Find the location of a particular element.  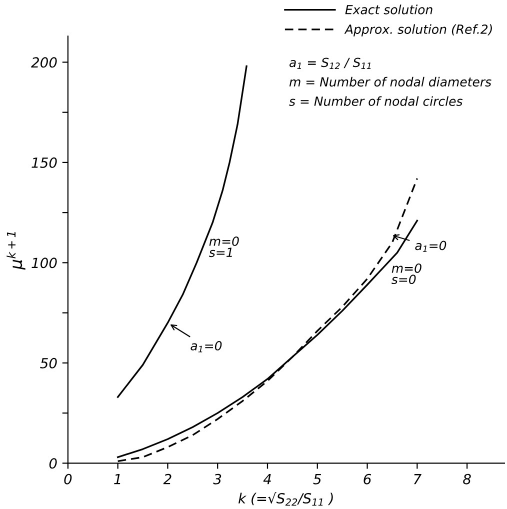

x-tick-label: 0 is located at coordinates (68, 479).